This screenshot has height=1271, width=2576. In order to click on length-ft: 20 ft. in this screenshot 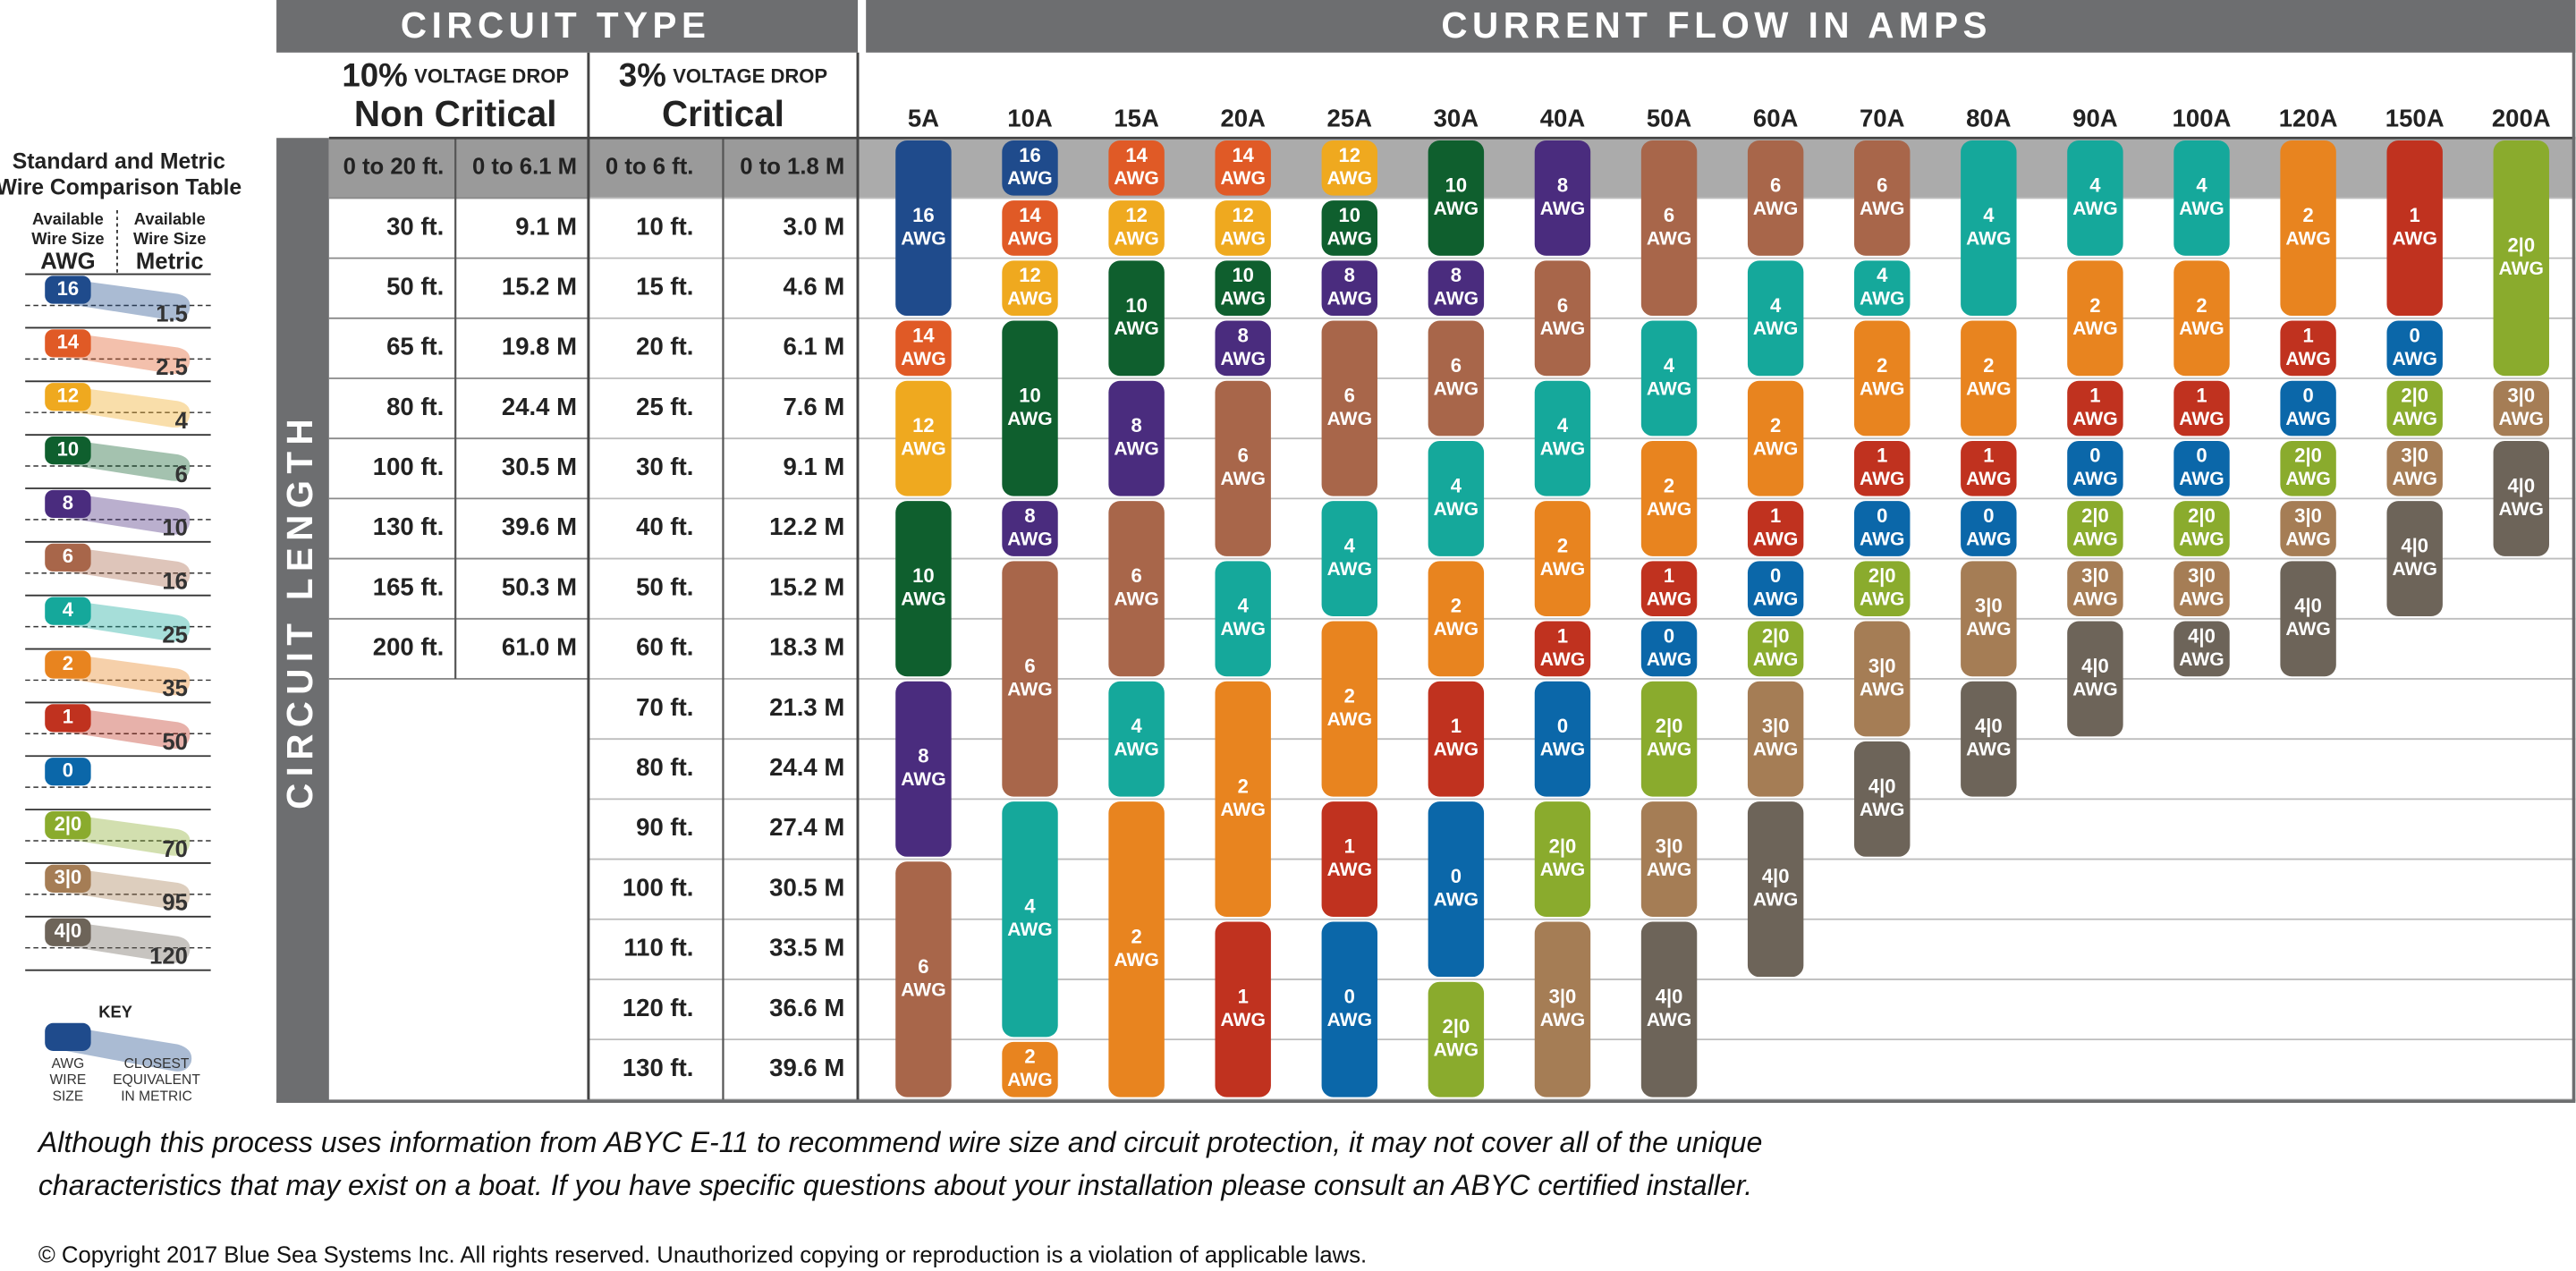, I will do `click(664, 346)`.